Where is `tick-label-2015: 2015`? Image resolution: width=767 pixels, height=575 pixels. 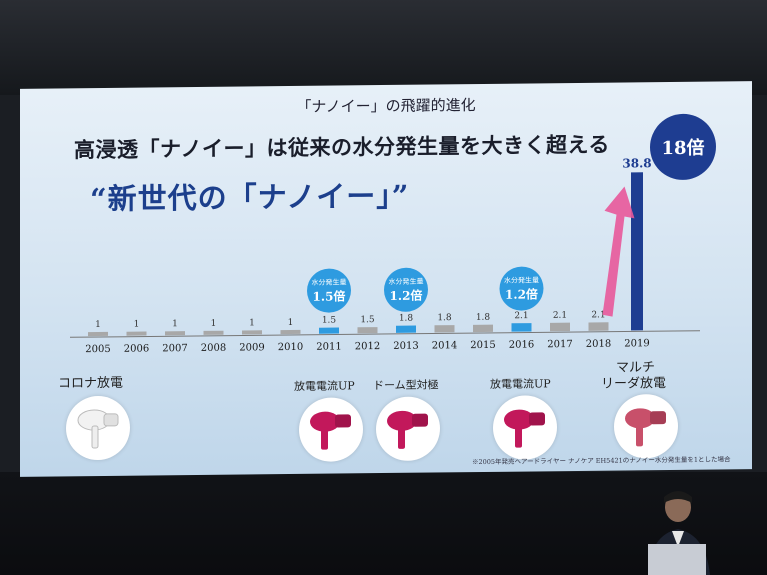
tick-label-2015: 2015 is located at coordinates (482, 345).